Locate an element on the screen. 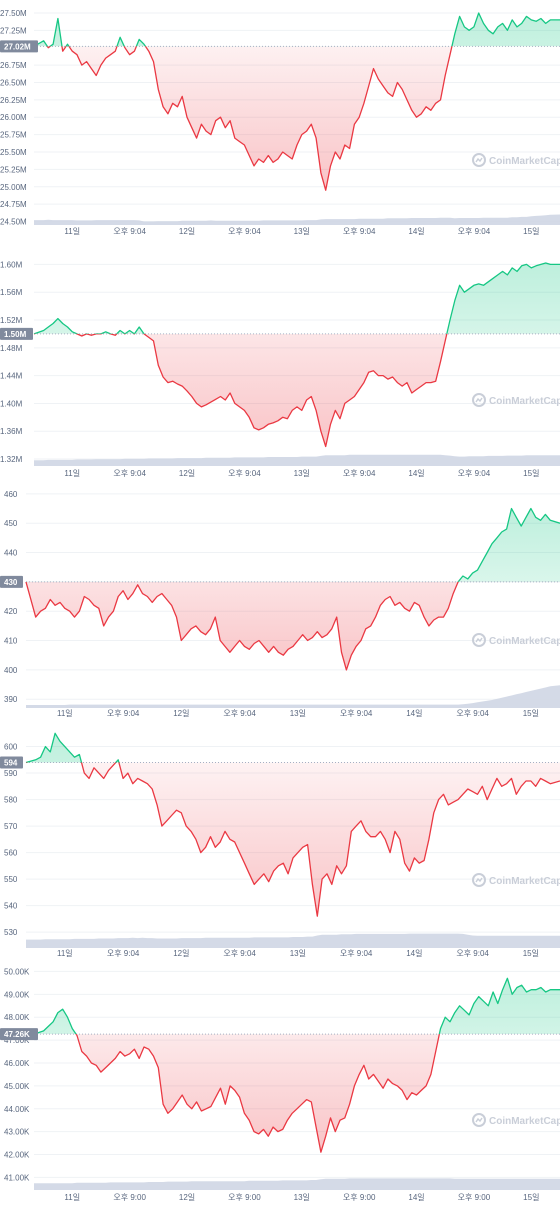  y-tick-label: 26.00M is located at coordinates (13, 117).